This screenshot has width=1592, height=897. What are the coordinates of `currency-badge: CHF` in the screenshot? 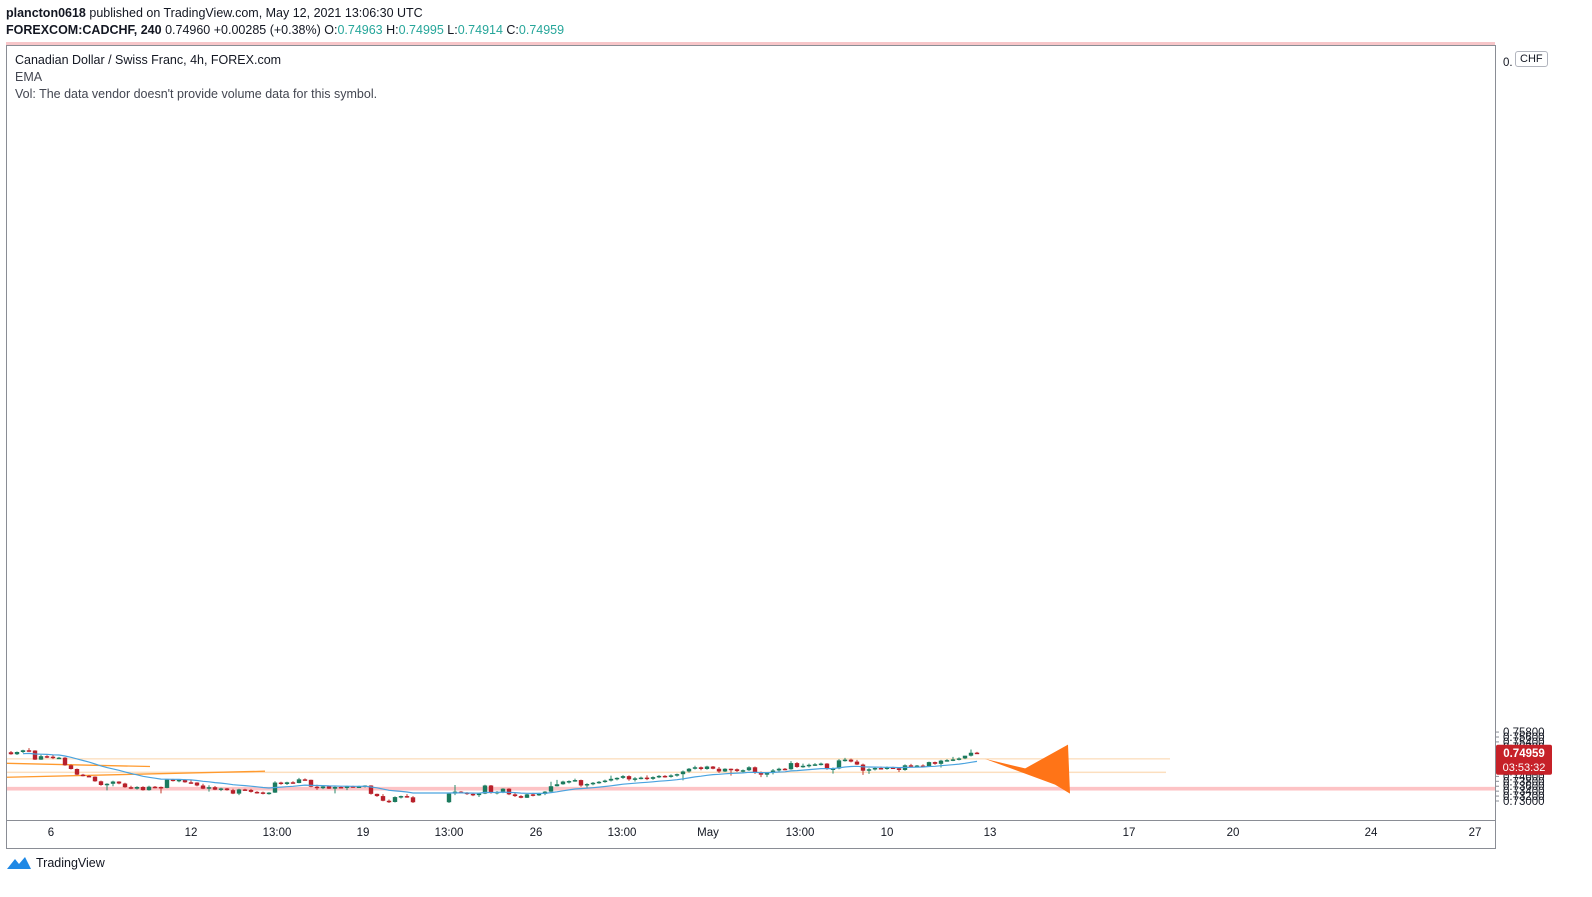 It's located at (1531, 59).